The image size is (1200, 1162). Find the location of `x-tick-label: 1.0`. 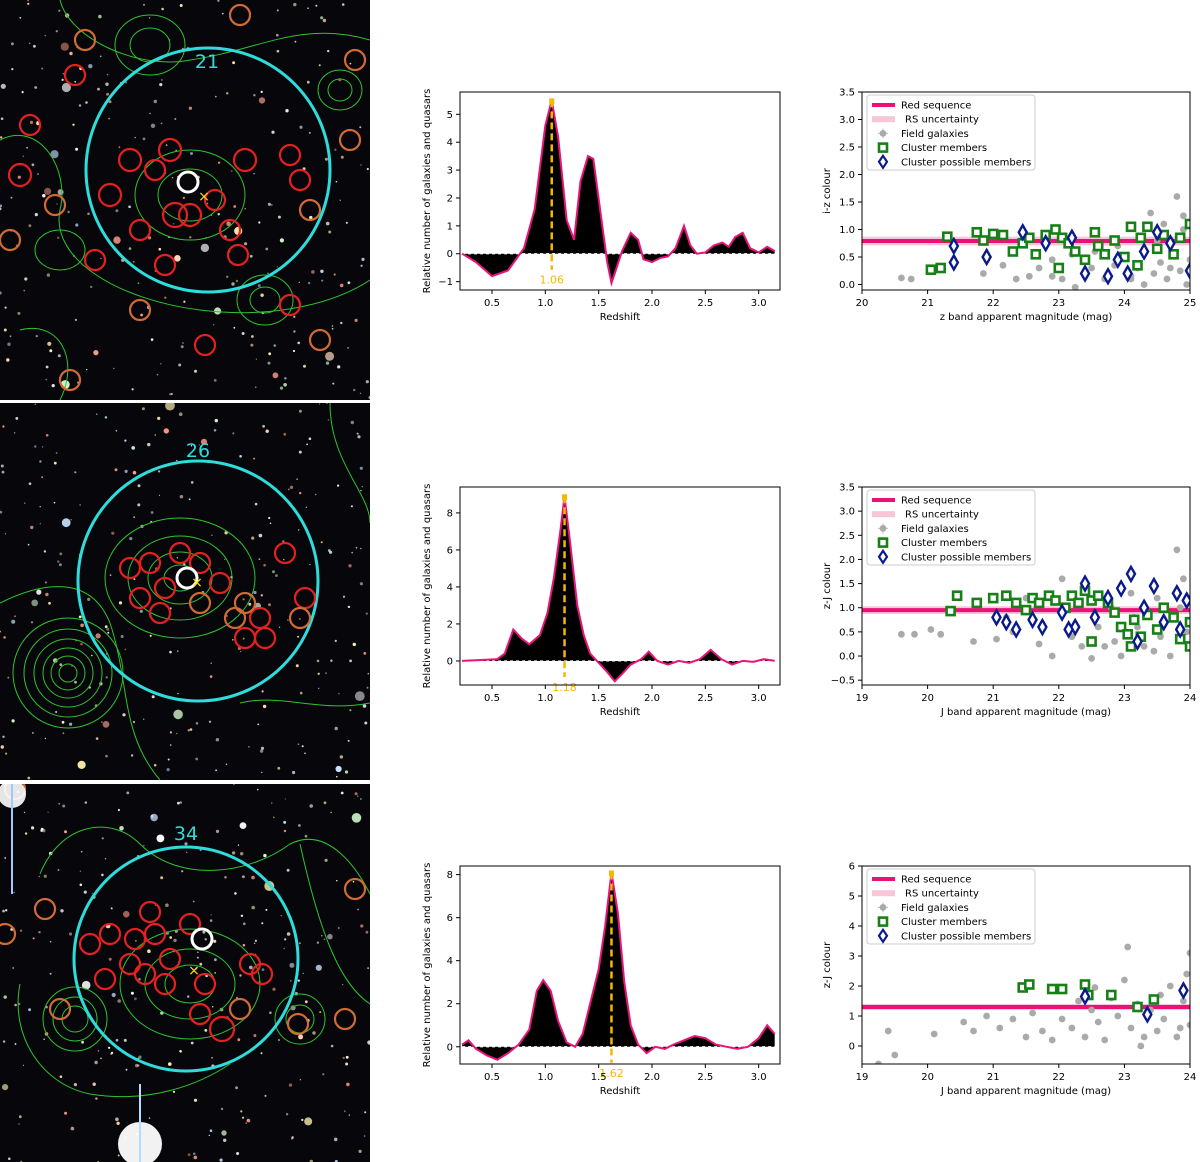

x-tick-label: 1.0 is located at coordinates (545, 303).